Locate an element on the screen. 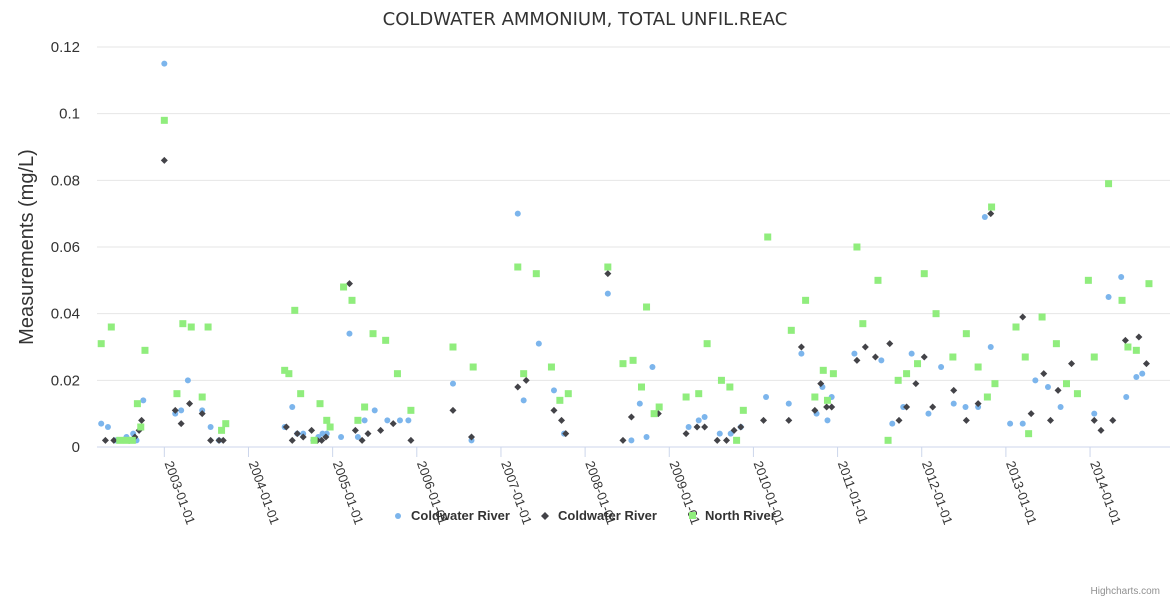 The width and height of the screenshot is (1170, 600). legend-item-coldwater-river-circle: Coldwater River is located at coordinates (452, 515).